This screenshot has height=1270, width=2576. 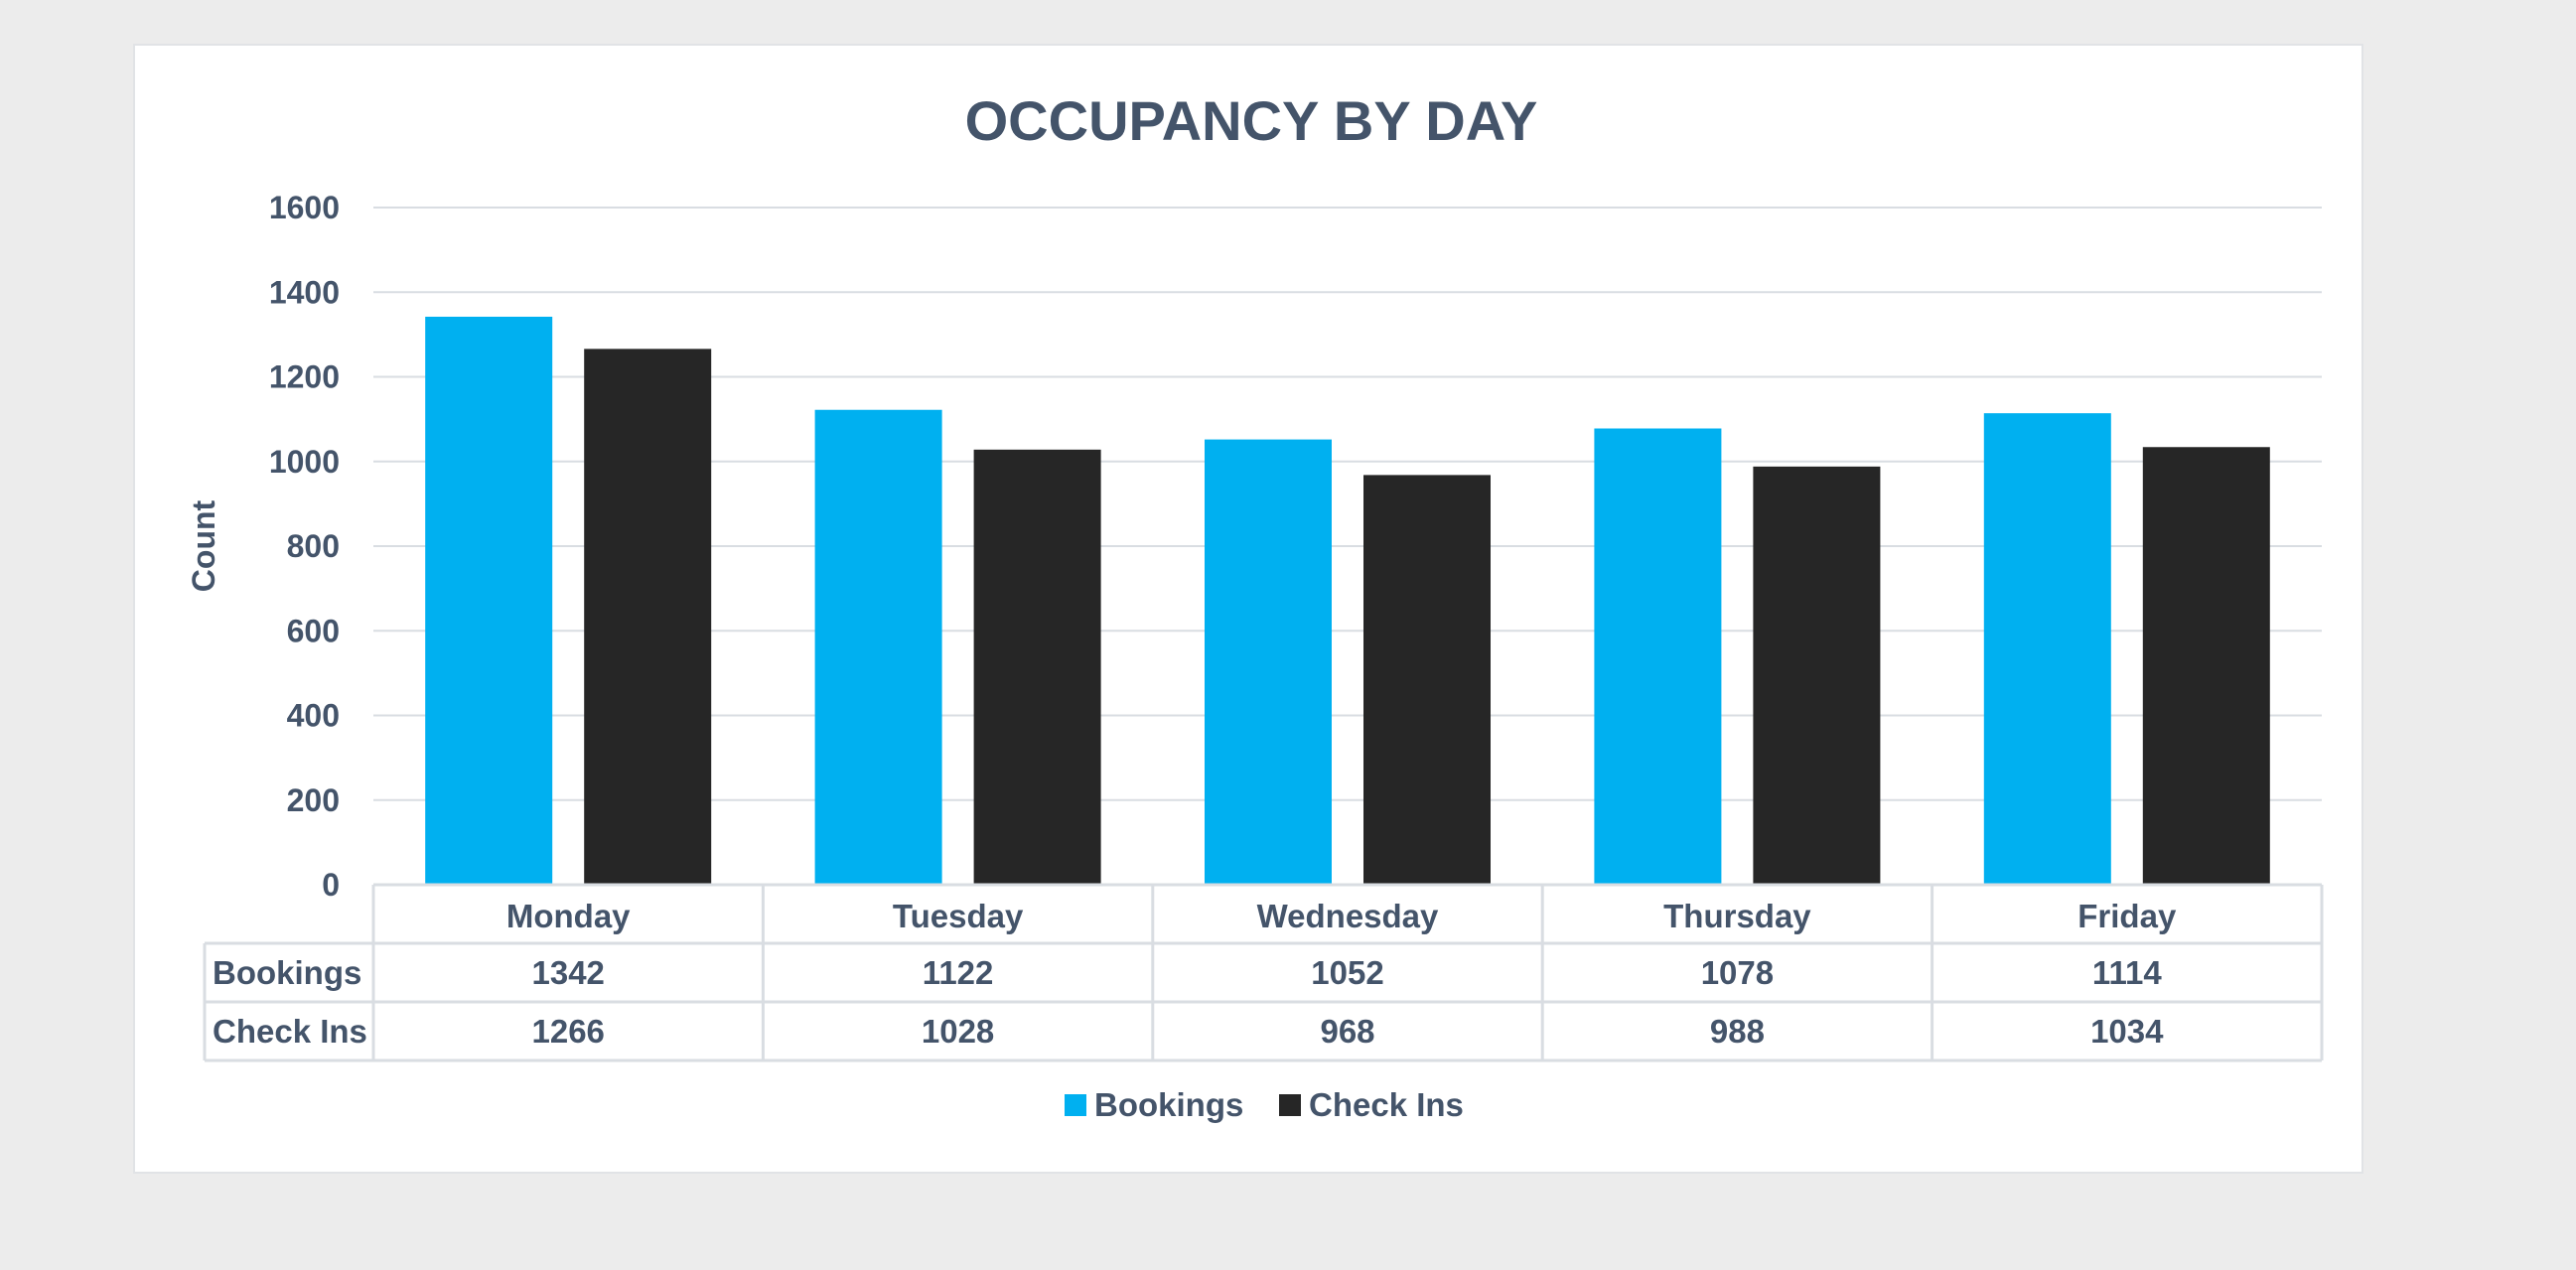 What do you see at coordinates (567, 973) in the screenshot?
I see `table-cell-value: 1342` at bounding box center [567, 973].